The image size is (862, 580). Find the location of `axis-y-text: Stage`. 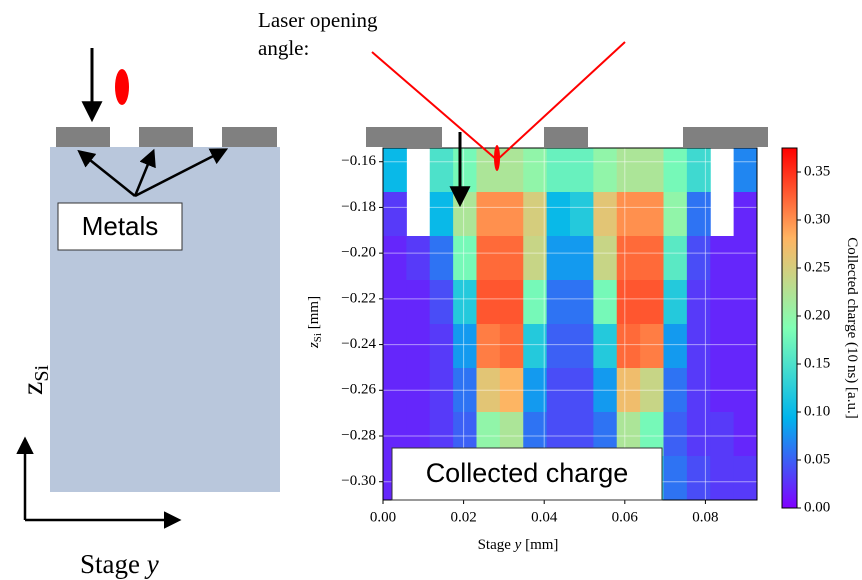

axis-y-text: Stage is located at coordinates (110, 564).